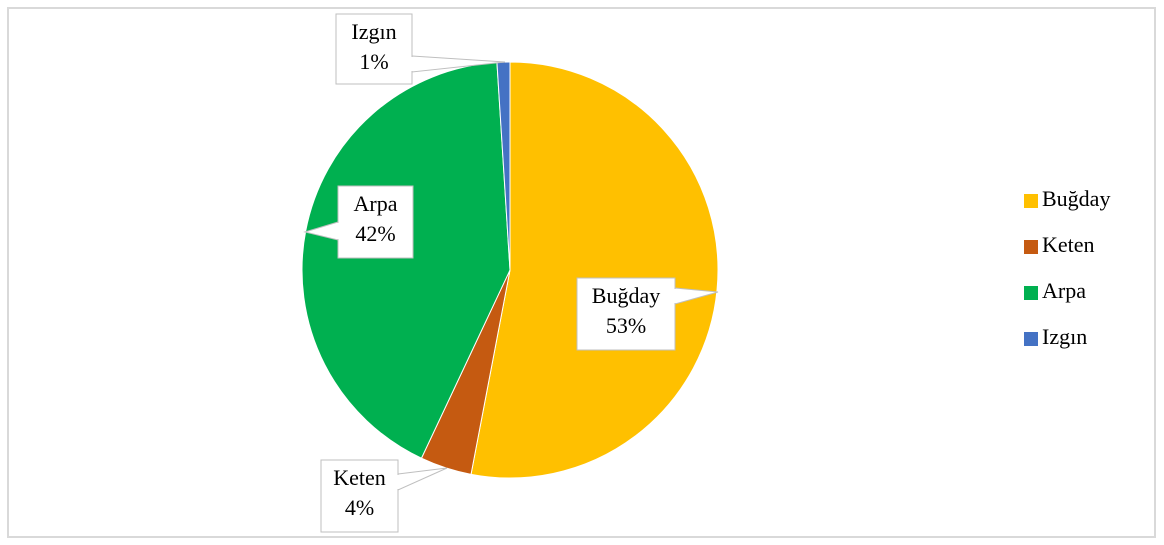 The width and height of the screenshot is (1164, 545). What do you see at coordinates (626, 295) in the screenshot?
I see `data-label-name: Buğday` at bounding box center [626, 295].